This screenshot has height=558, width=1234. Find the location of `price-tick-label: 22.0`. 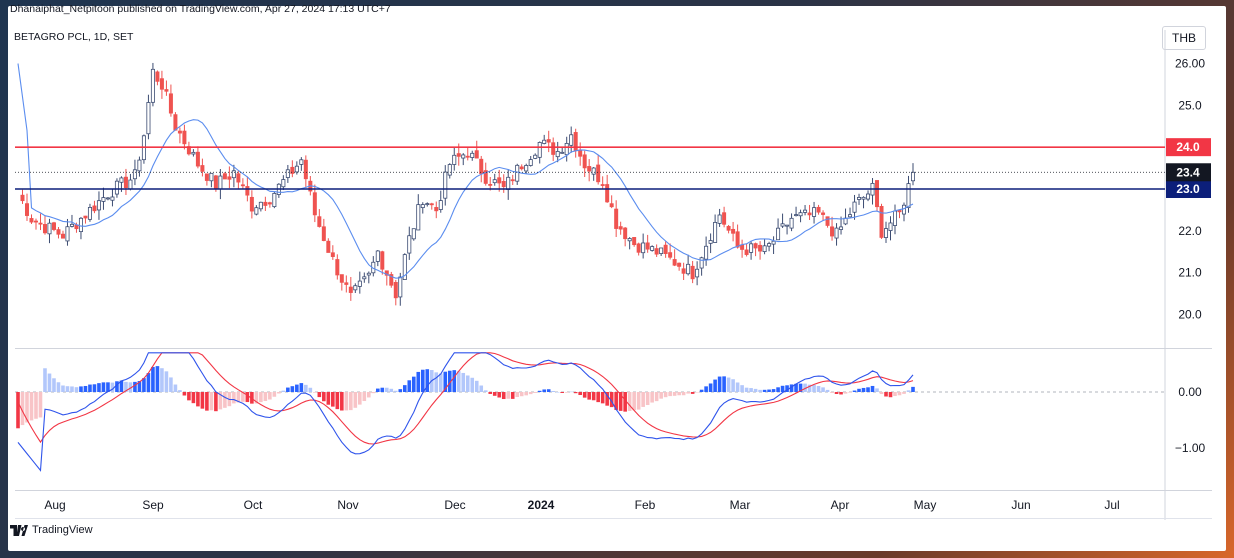

price-tick-label: 22.0 is located at coordinates (1190, 231).